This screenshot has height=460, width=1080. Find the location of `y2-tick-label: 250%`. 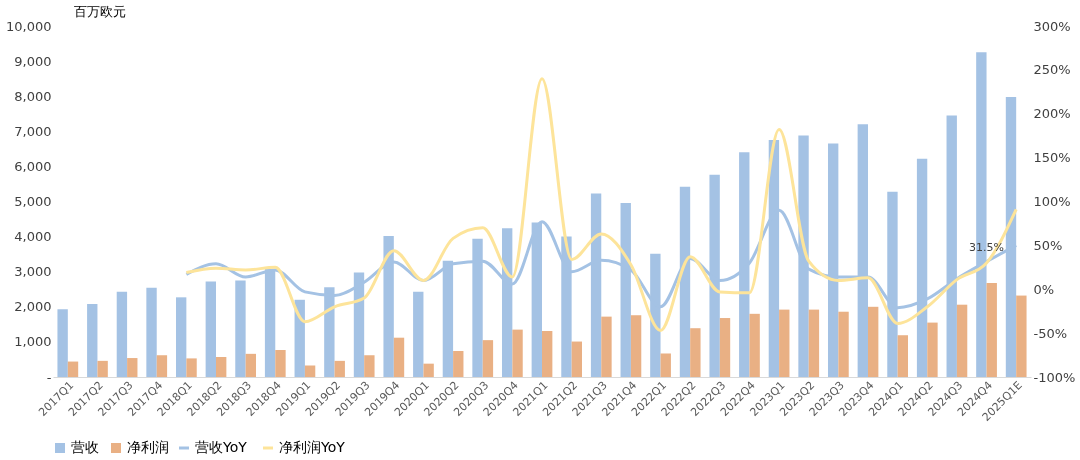

y2-tick-label: 250% is located at coordinates (1052, 70).